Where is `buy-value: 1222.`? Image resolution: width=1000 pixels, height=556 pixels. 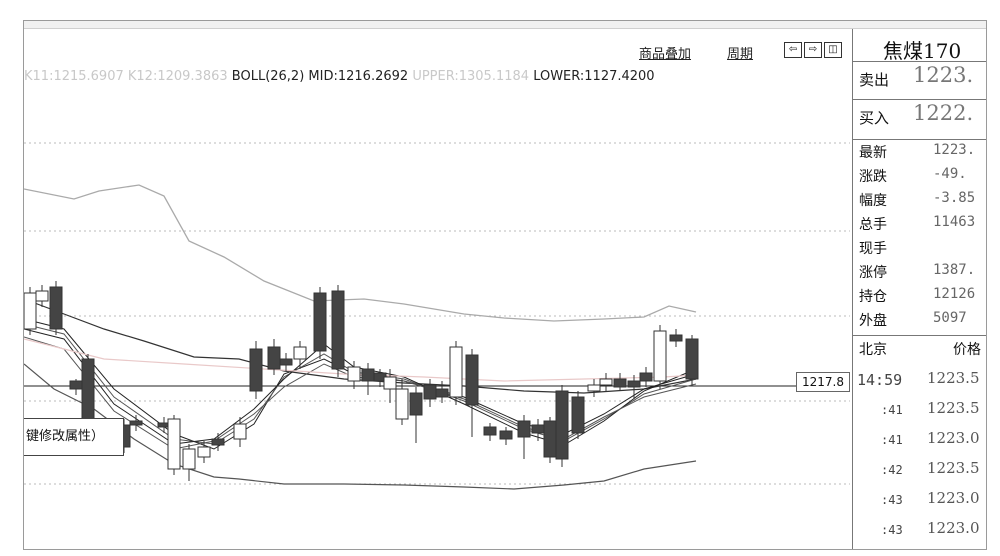
buy-value: 1222. is located at coordinates (943, 113).